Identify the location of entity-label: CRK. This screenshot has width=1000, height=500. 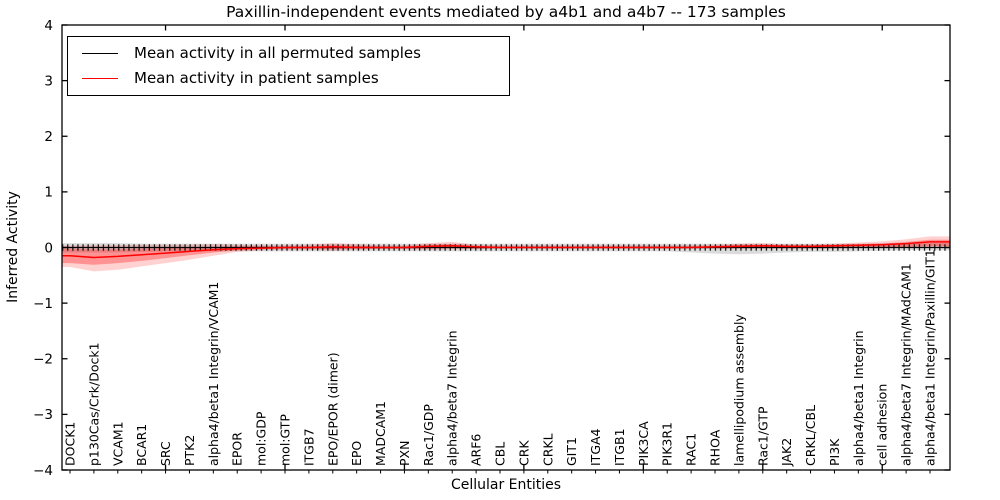
(523, 453).